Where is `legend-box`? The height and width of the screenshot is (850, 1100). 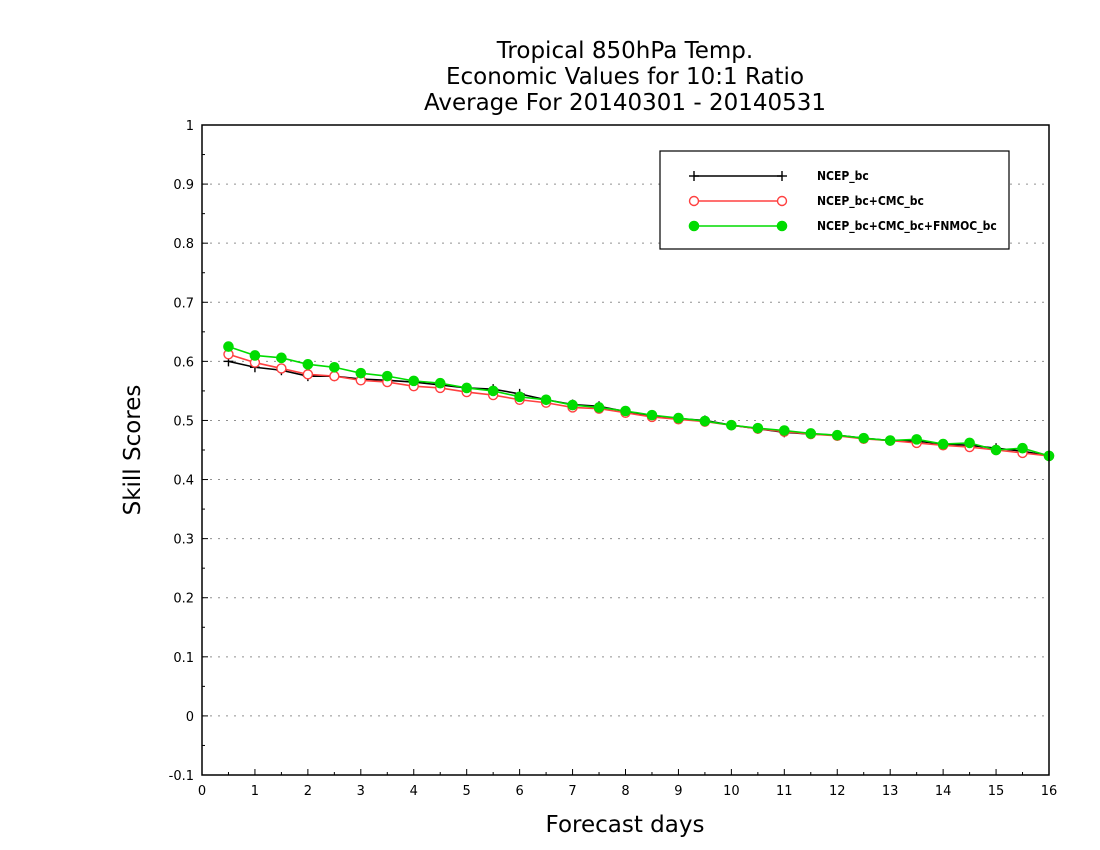
legend-box is located at coordinates (834, 200).